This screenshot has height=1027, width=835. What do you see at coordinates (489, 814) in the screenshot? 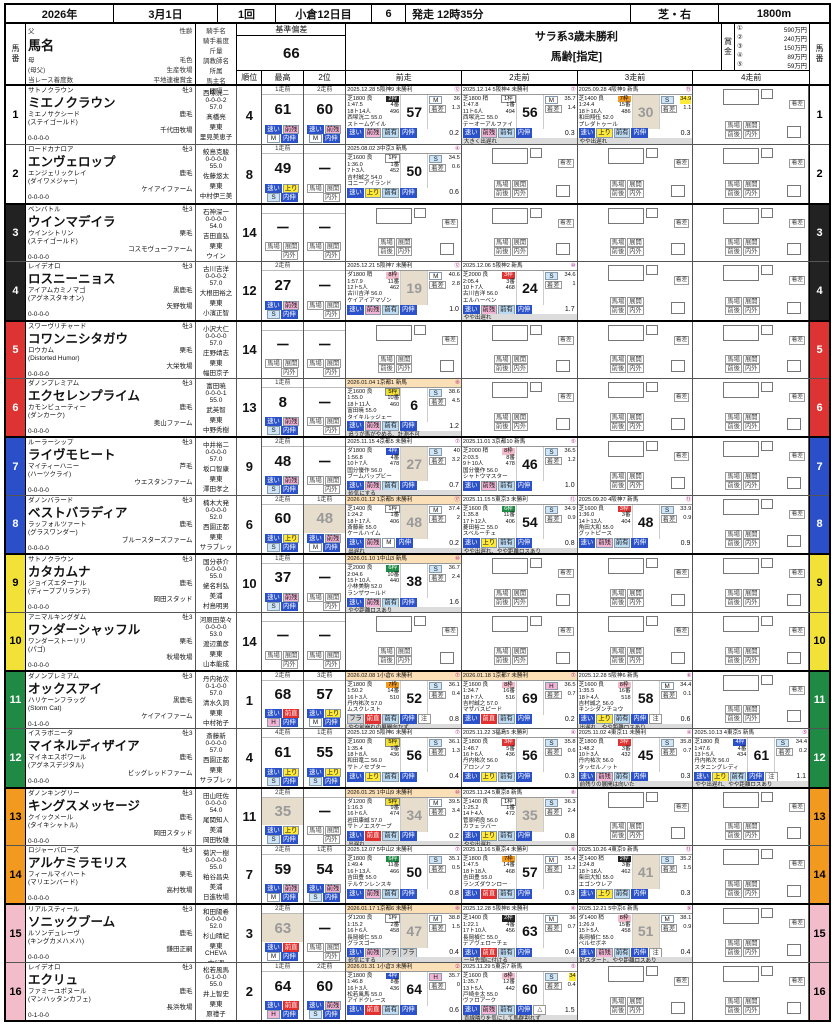
I see `field-line: 14ト4人 472` at bounding box center [489, 814].